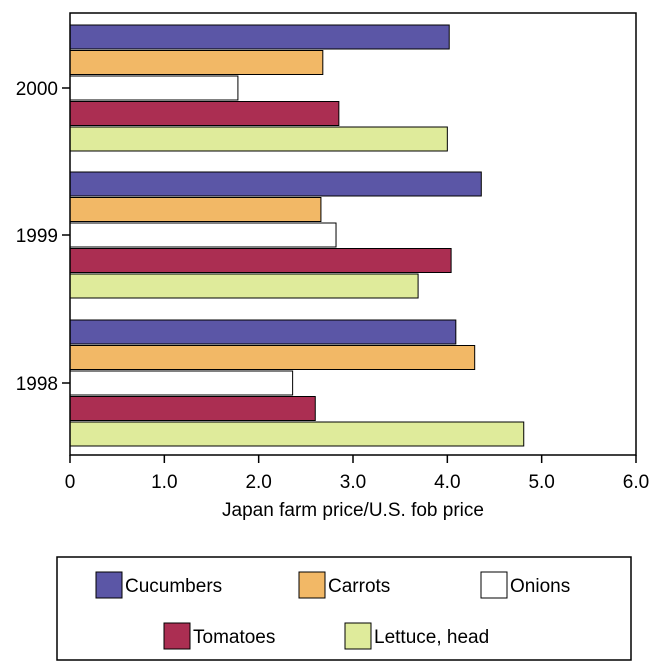  I want to click on bar-1999-cucumbers, so click(275, 184).